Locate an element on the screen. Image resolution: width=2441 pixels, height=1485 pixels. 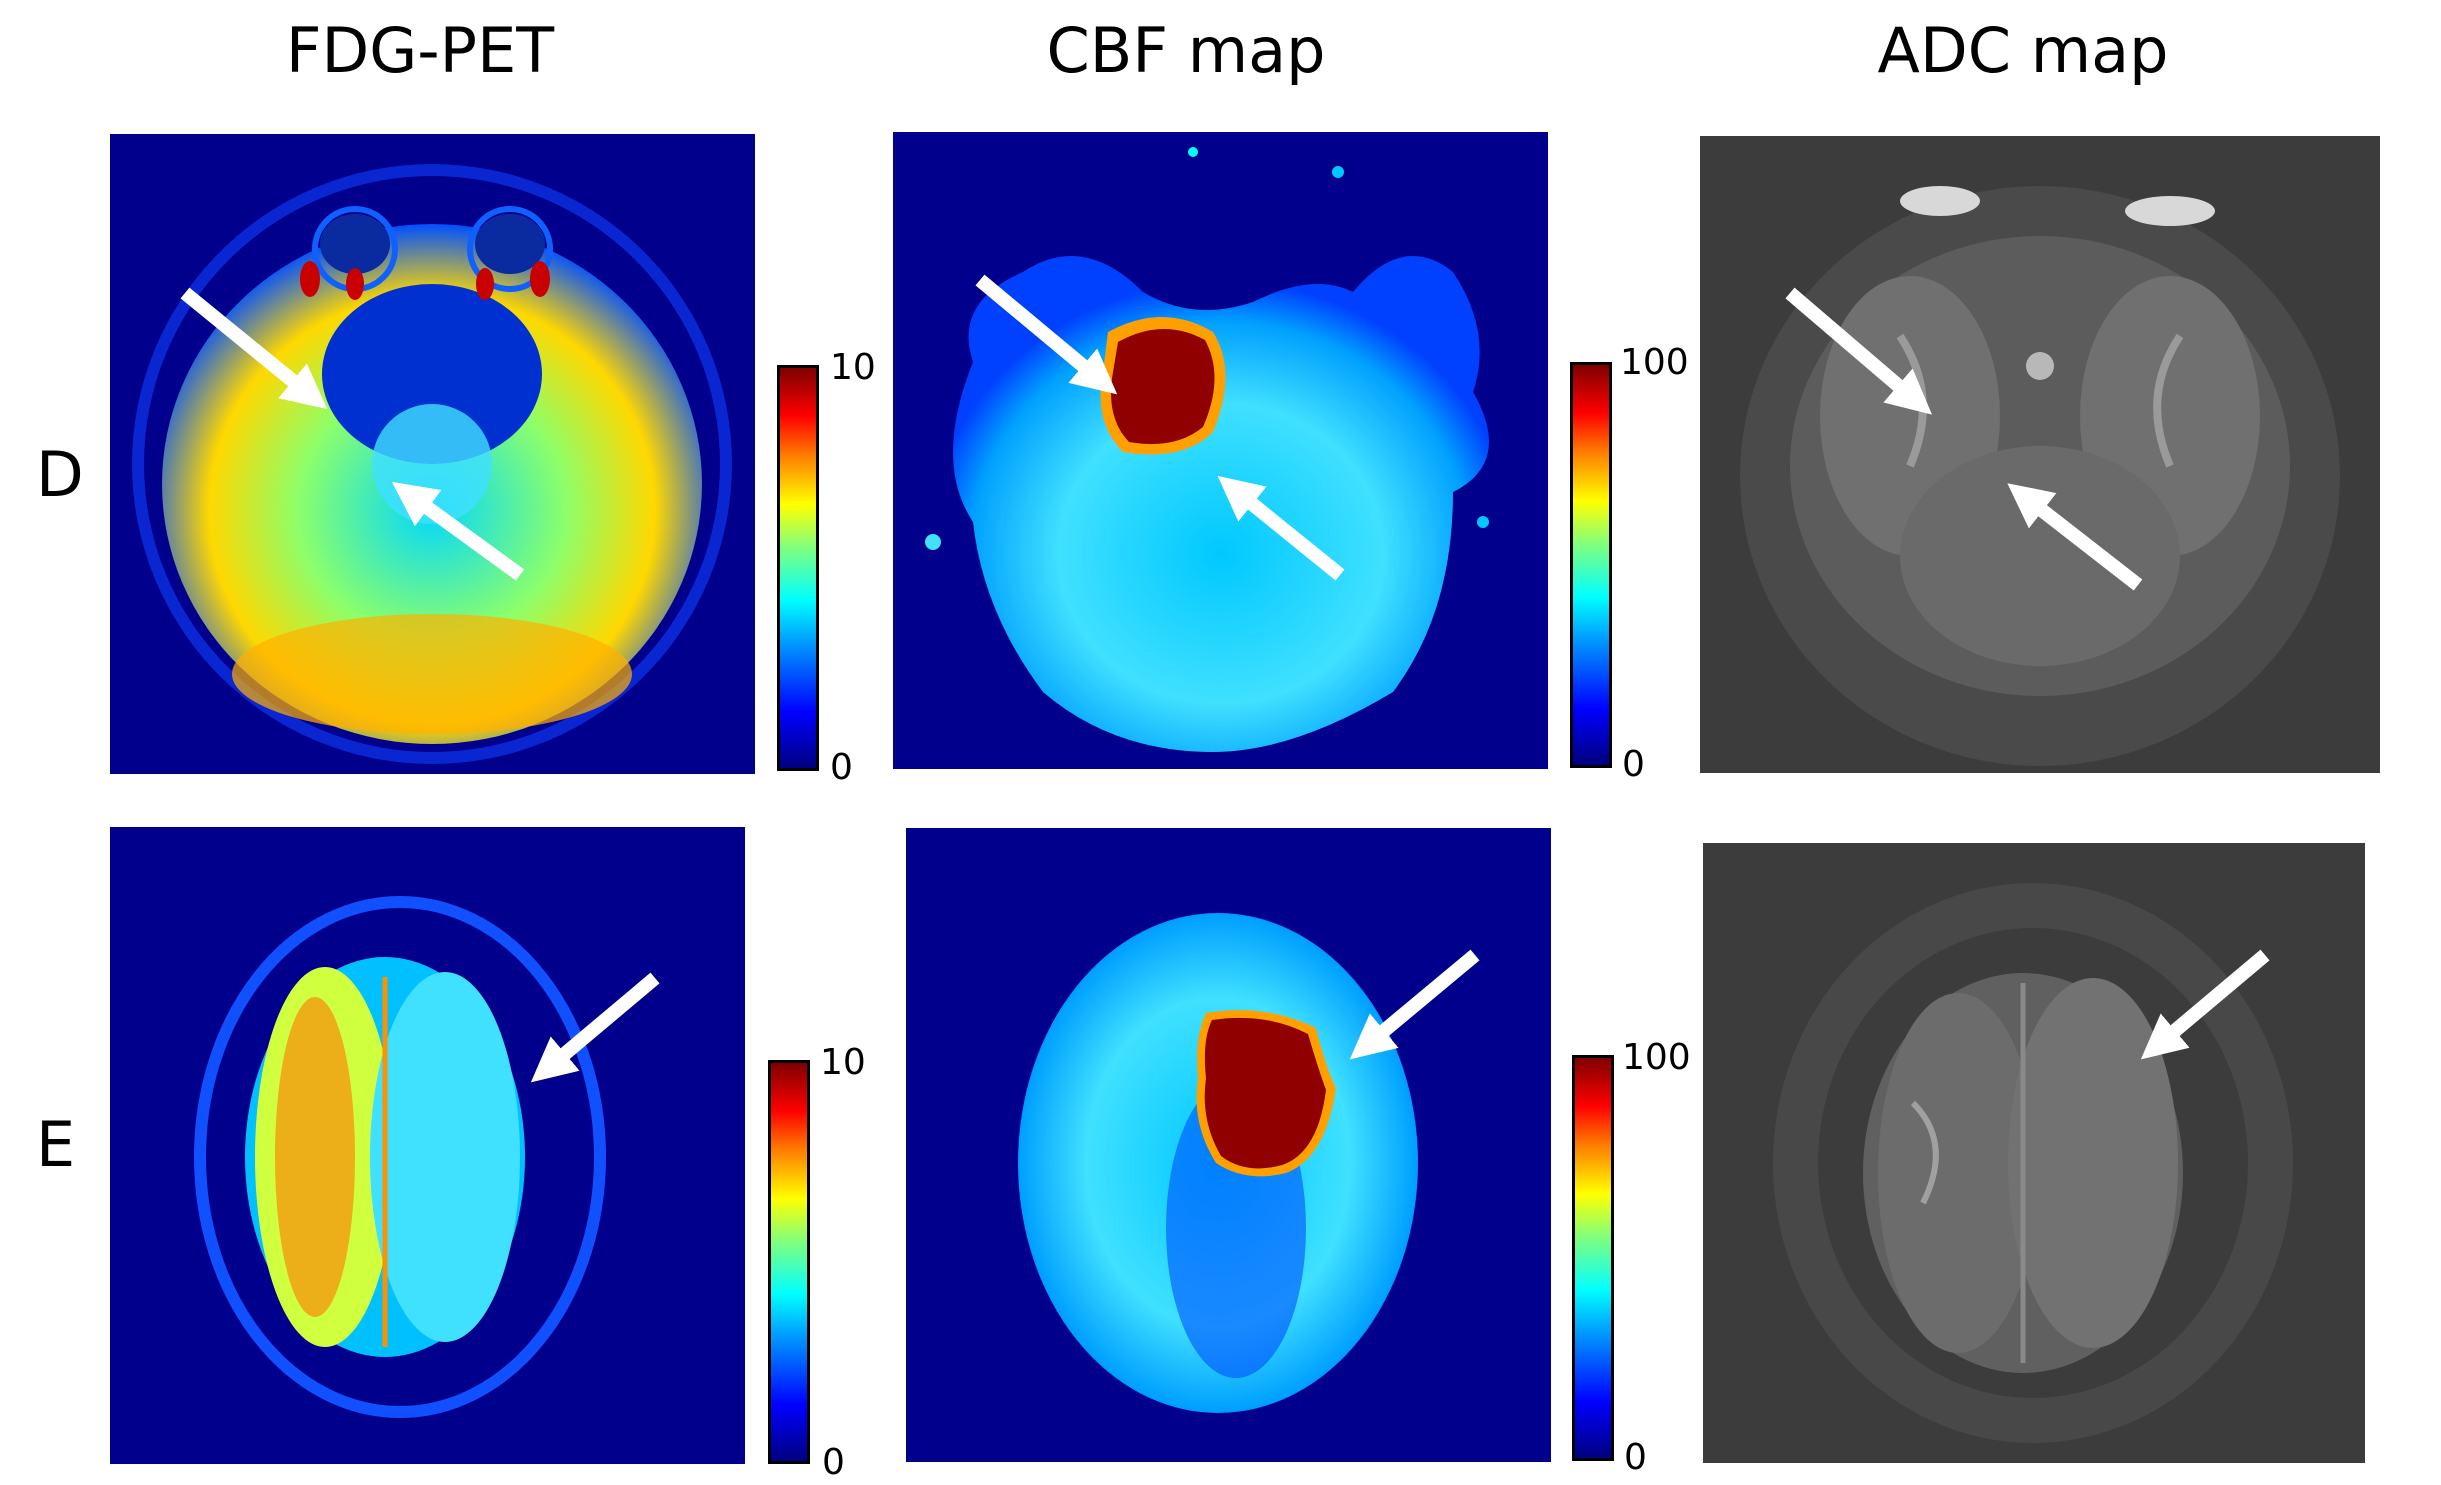
column-title-fdg-pet: FDG-PET is located at coordinates (420, 50).